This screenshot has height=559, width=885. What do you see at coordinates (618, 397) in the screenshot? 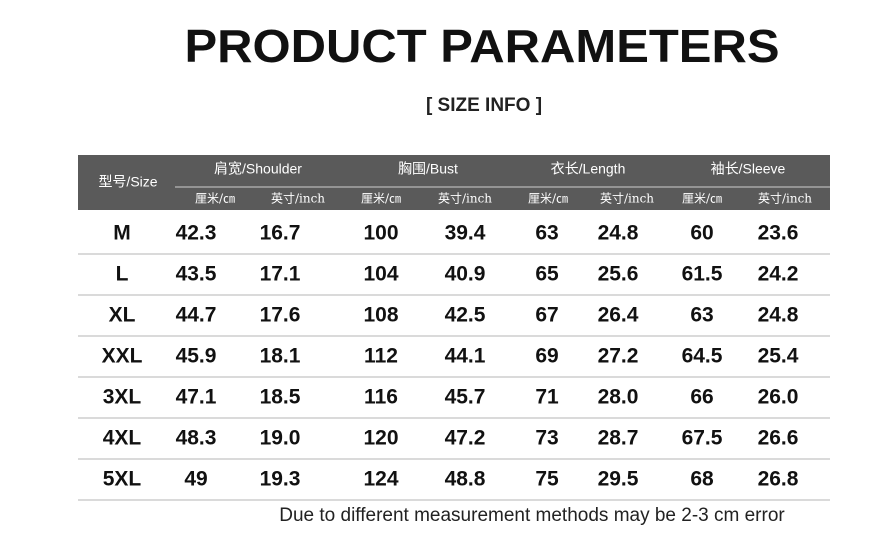
I see `value-cell: 28.0` at bounding box center [618, 397].